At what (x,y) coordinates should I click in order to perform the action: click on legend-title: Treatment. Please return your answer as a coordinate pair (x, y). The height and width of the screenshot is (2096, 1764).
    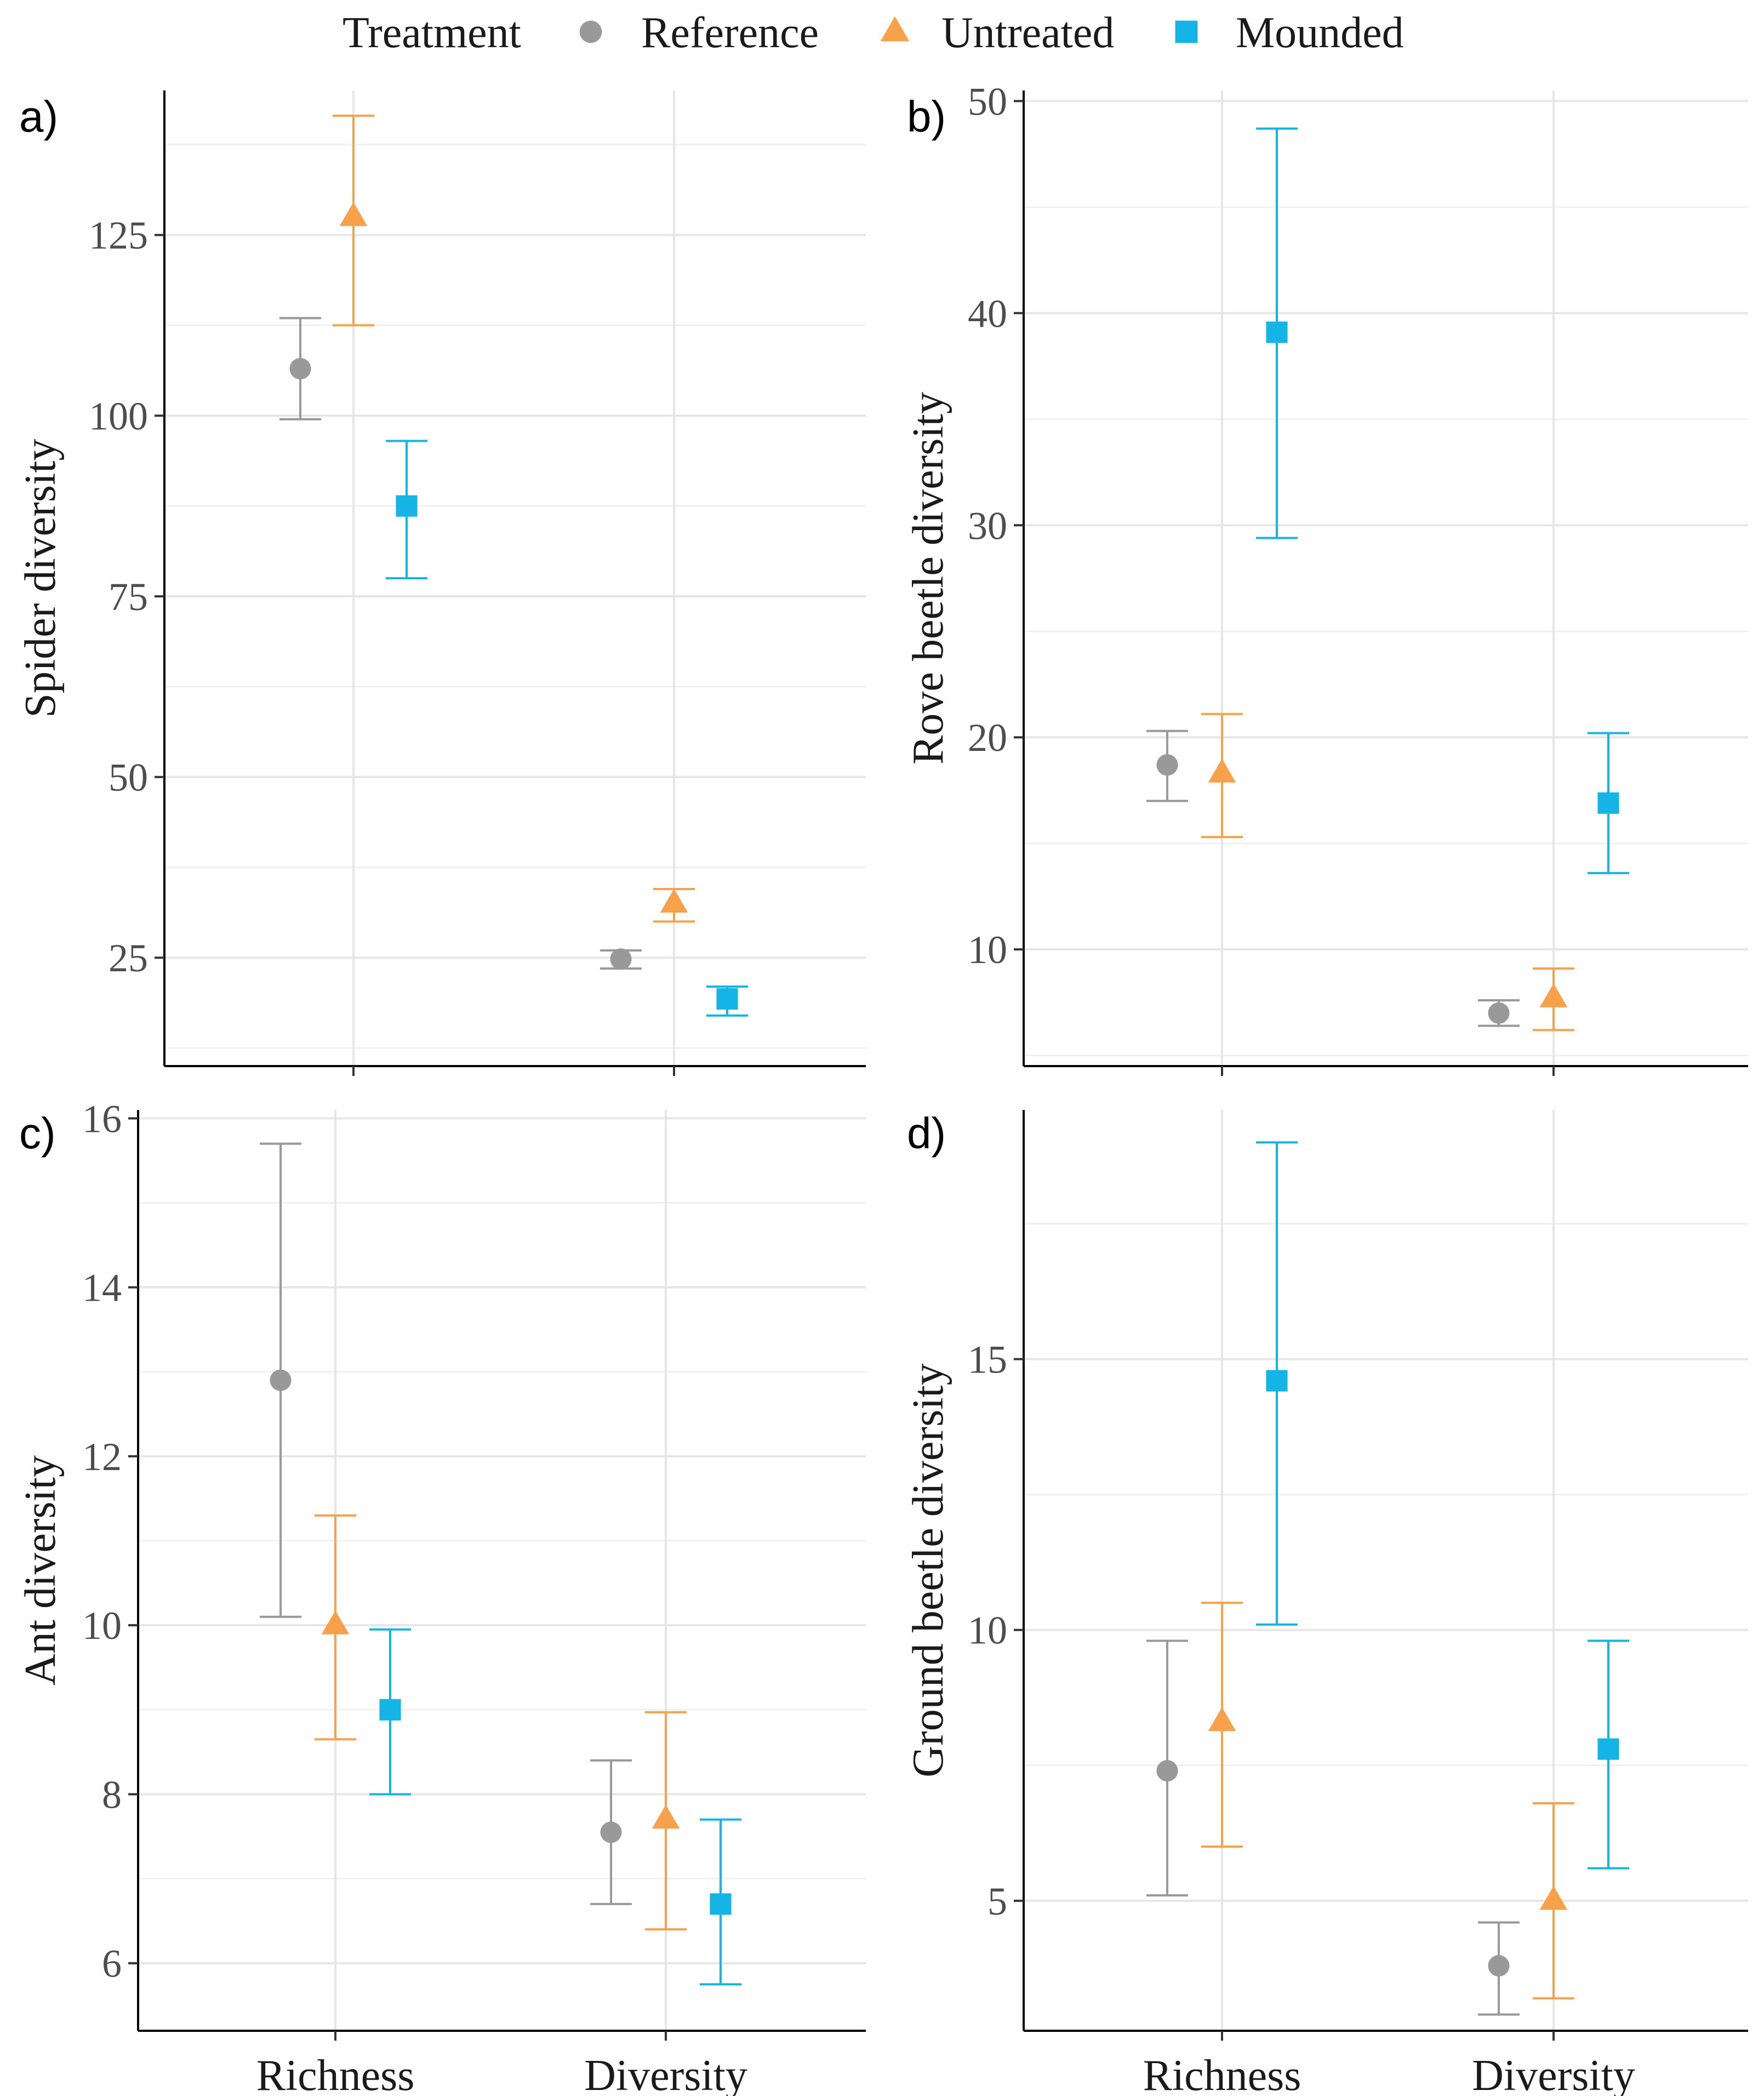
    Looking at the image, I should click on (432, 33).